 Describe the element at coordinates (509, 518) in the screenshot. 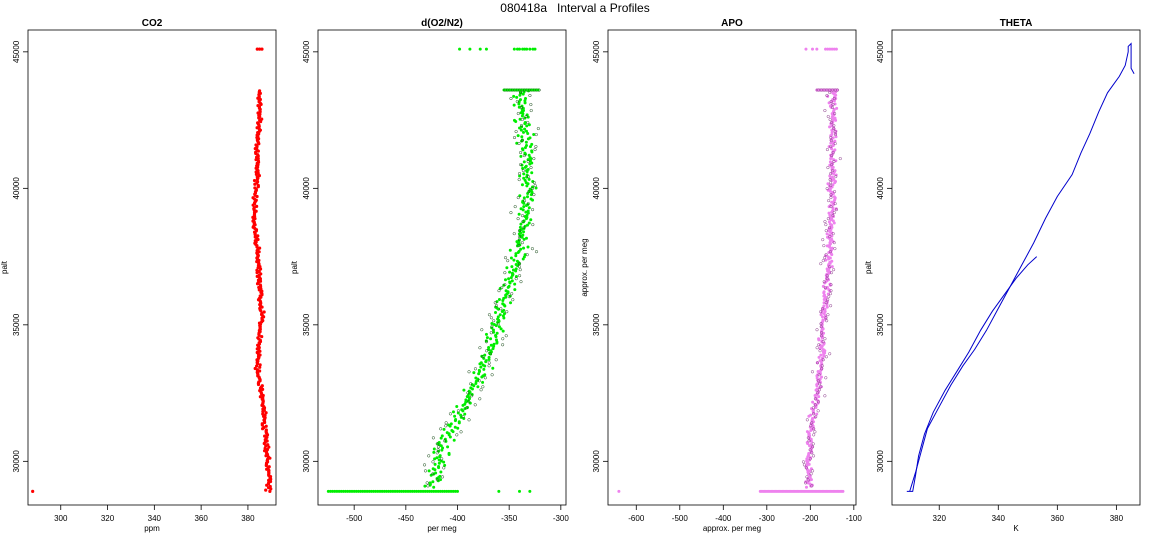

I see `o2n2-x-tick-label: -350` at that location.